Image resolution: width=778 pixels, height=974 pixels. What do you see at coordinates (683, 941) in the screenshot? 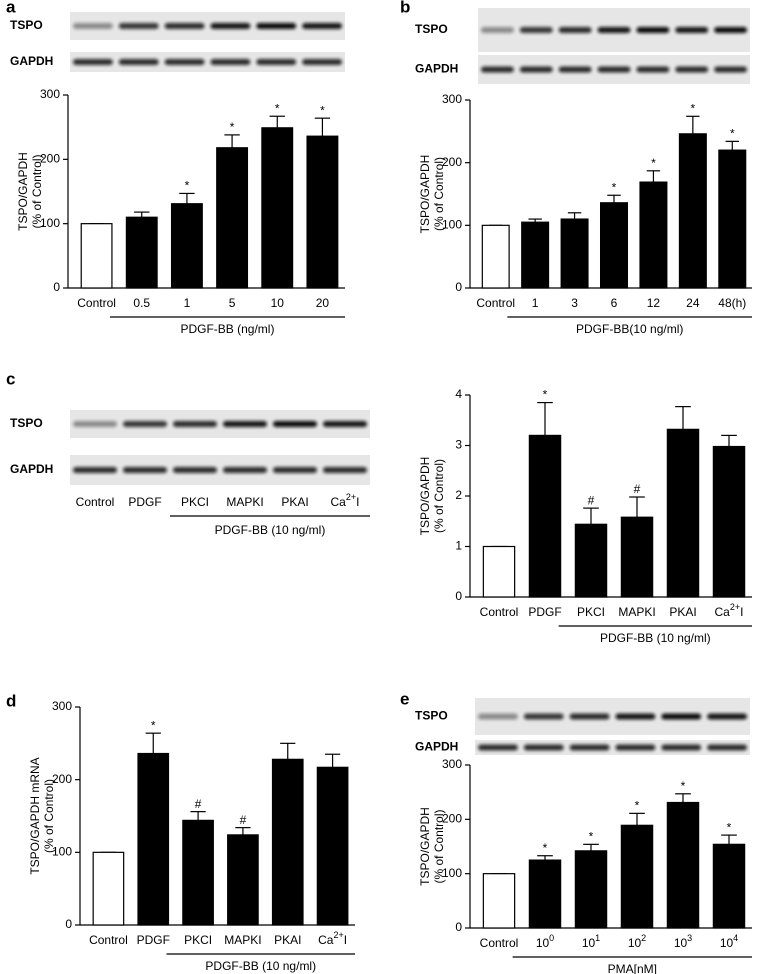
I see `x-tick-label: 10³` at bounding box center [683, 941].